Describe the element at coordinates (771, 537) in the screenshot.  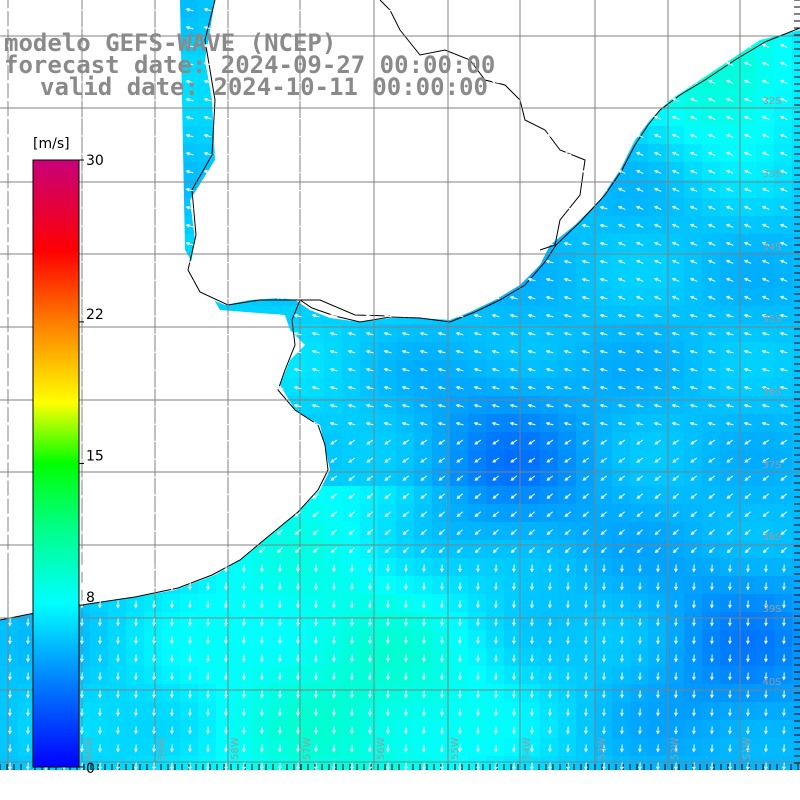
I see `lat-label: 38S` at that location.